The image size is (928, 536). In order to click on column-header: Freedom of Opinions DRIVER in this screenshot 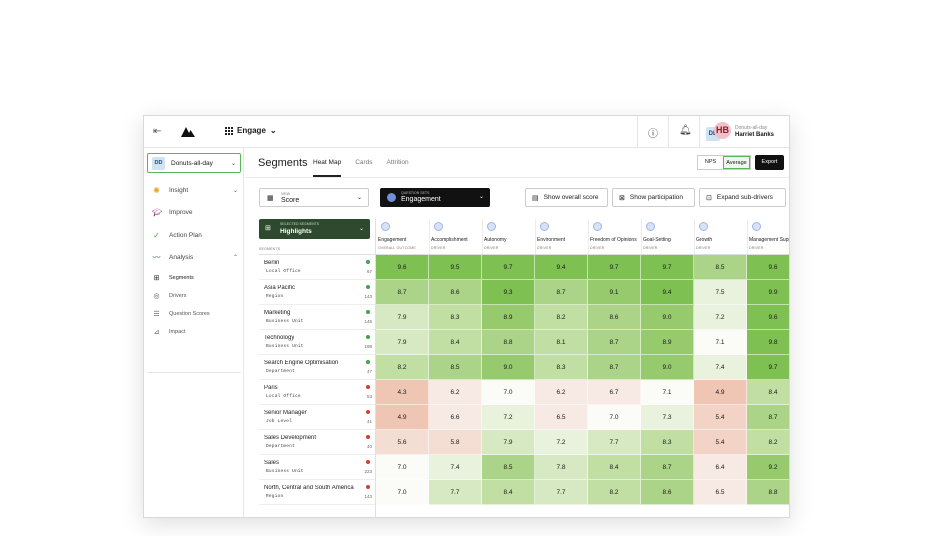, I will do `click(614, 237)`.